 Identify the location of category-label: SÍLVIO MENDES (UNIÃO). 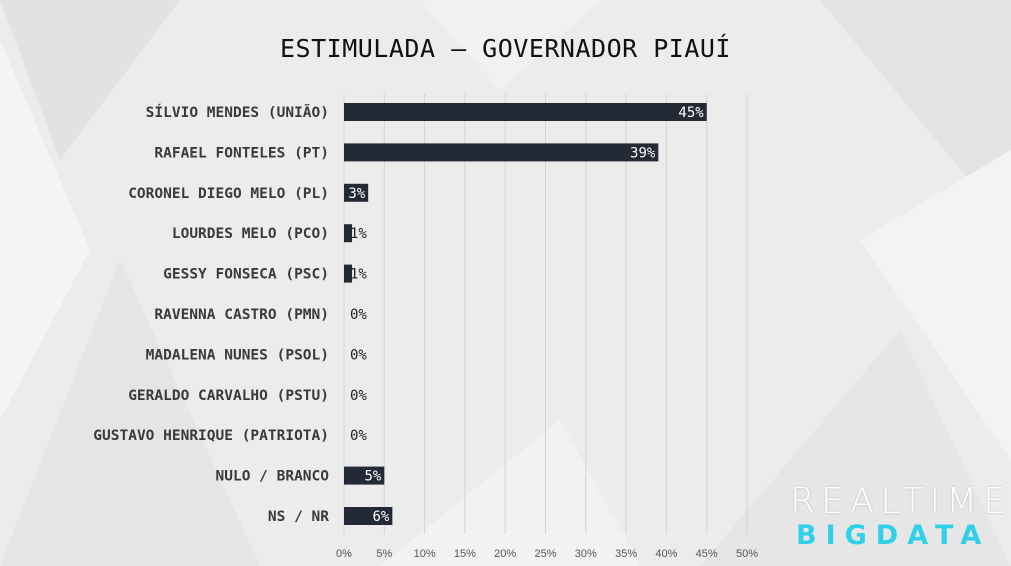
(237, 112).